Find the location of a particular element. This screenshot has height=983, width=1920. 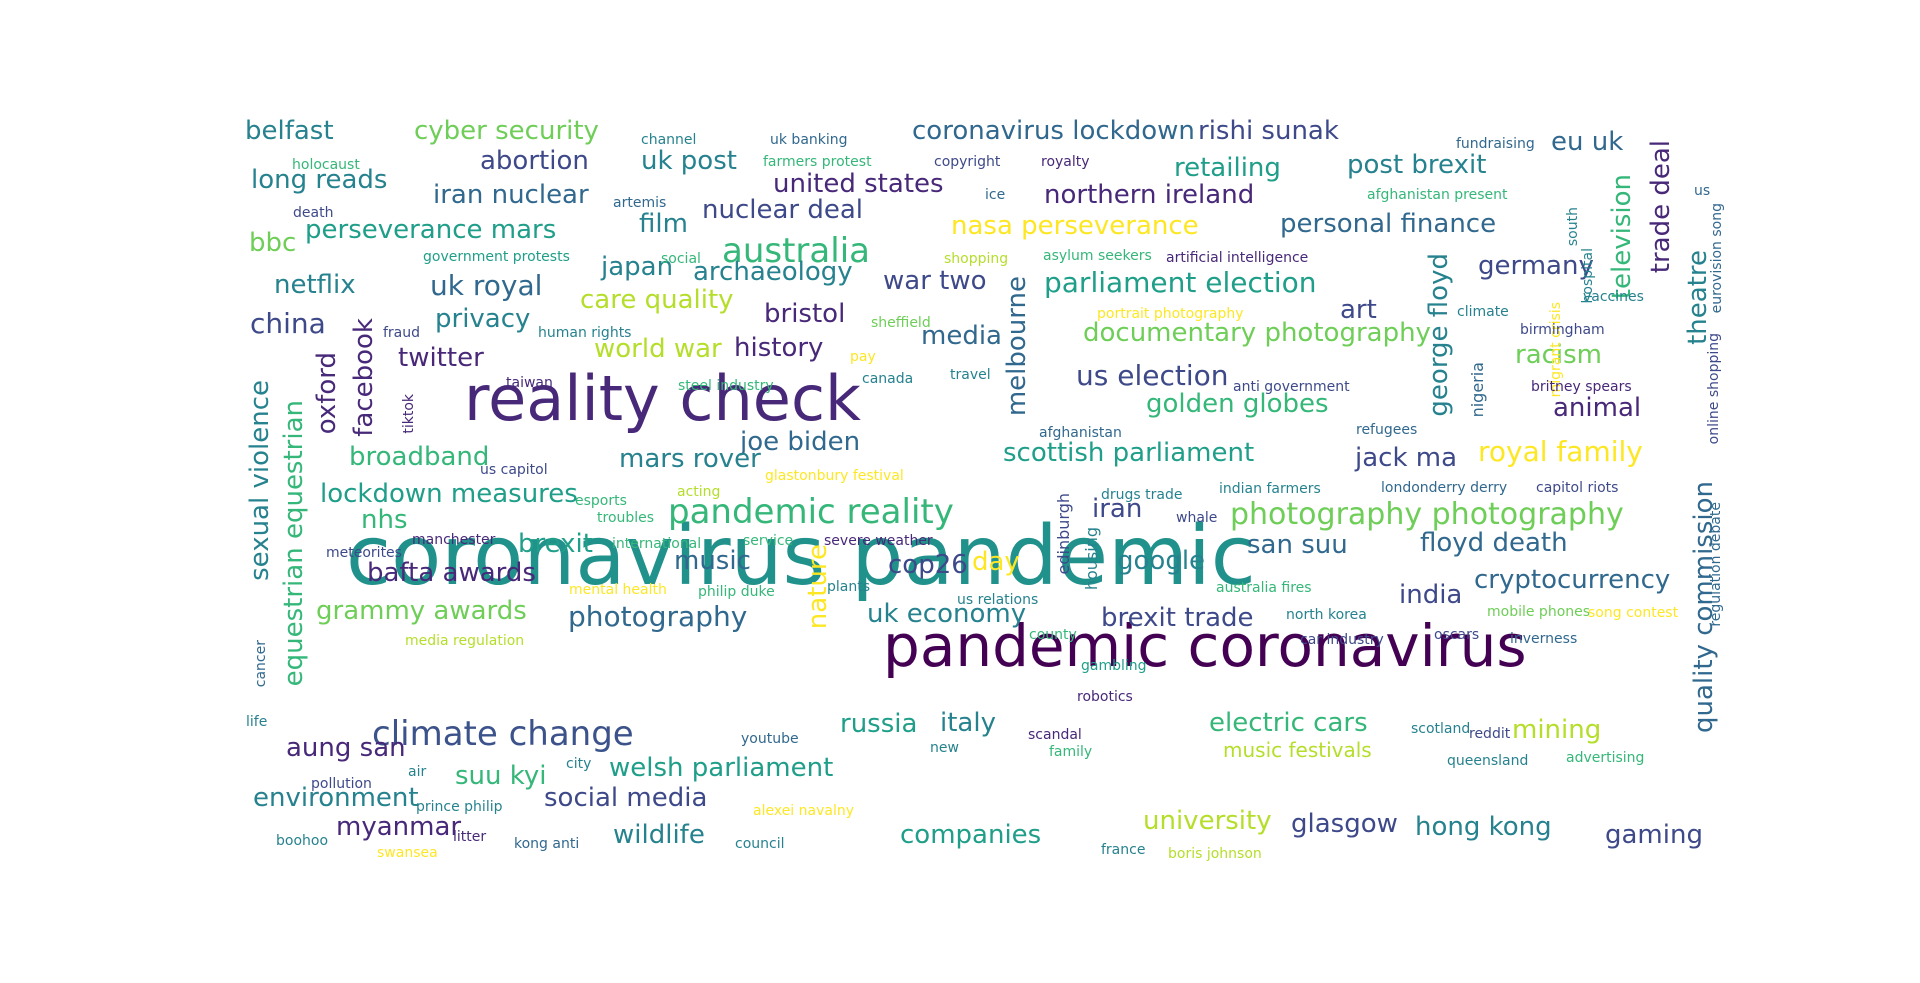

word-meteorites: meteorites is located at coordinates (364, 553).